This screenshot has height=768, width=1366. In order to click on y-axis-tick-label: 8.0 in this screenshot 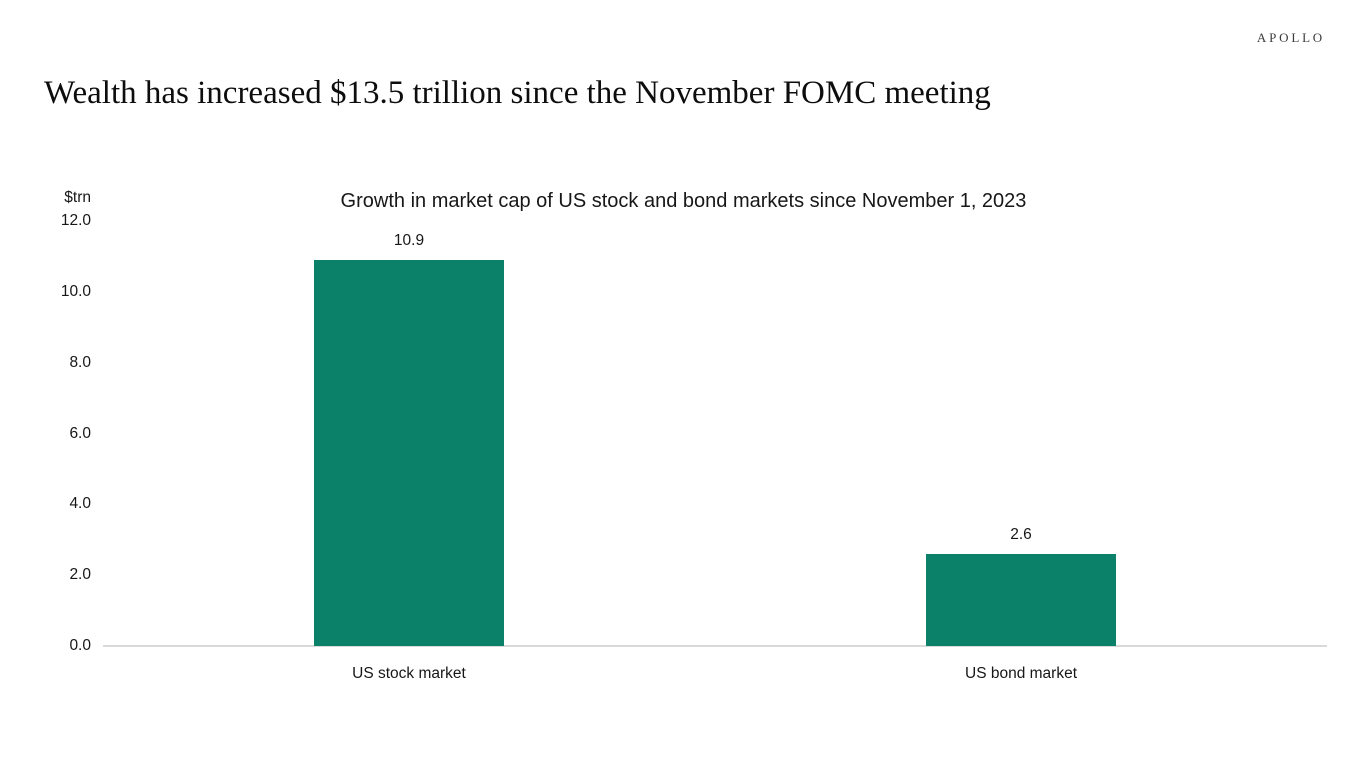, I will do `click(80, 362)`.